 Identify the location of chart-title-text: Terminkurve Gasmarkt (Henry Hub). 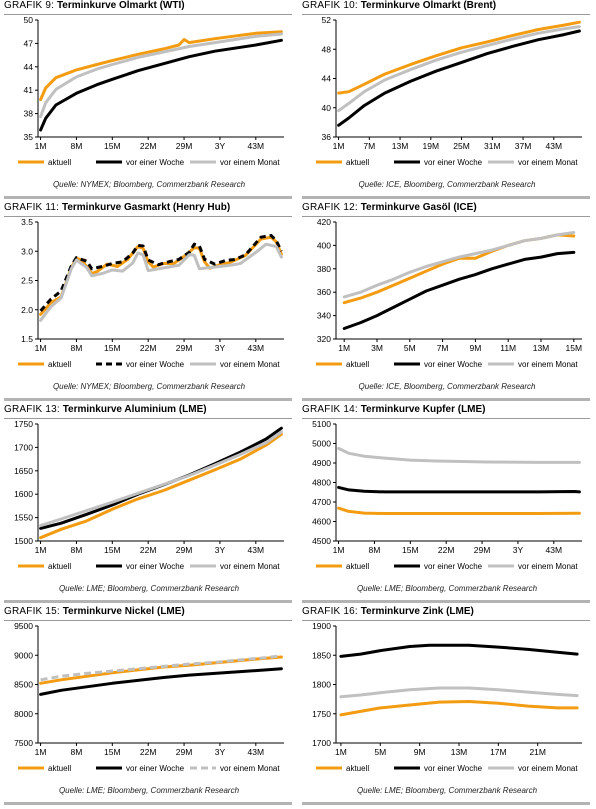
(146, 207).